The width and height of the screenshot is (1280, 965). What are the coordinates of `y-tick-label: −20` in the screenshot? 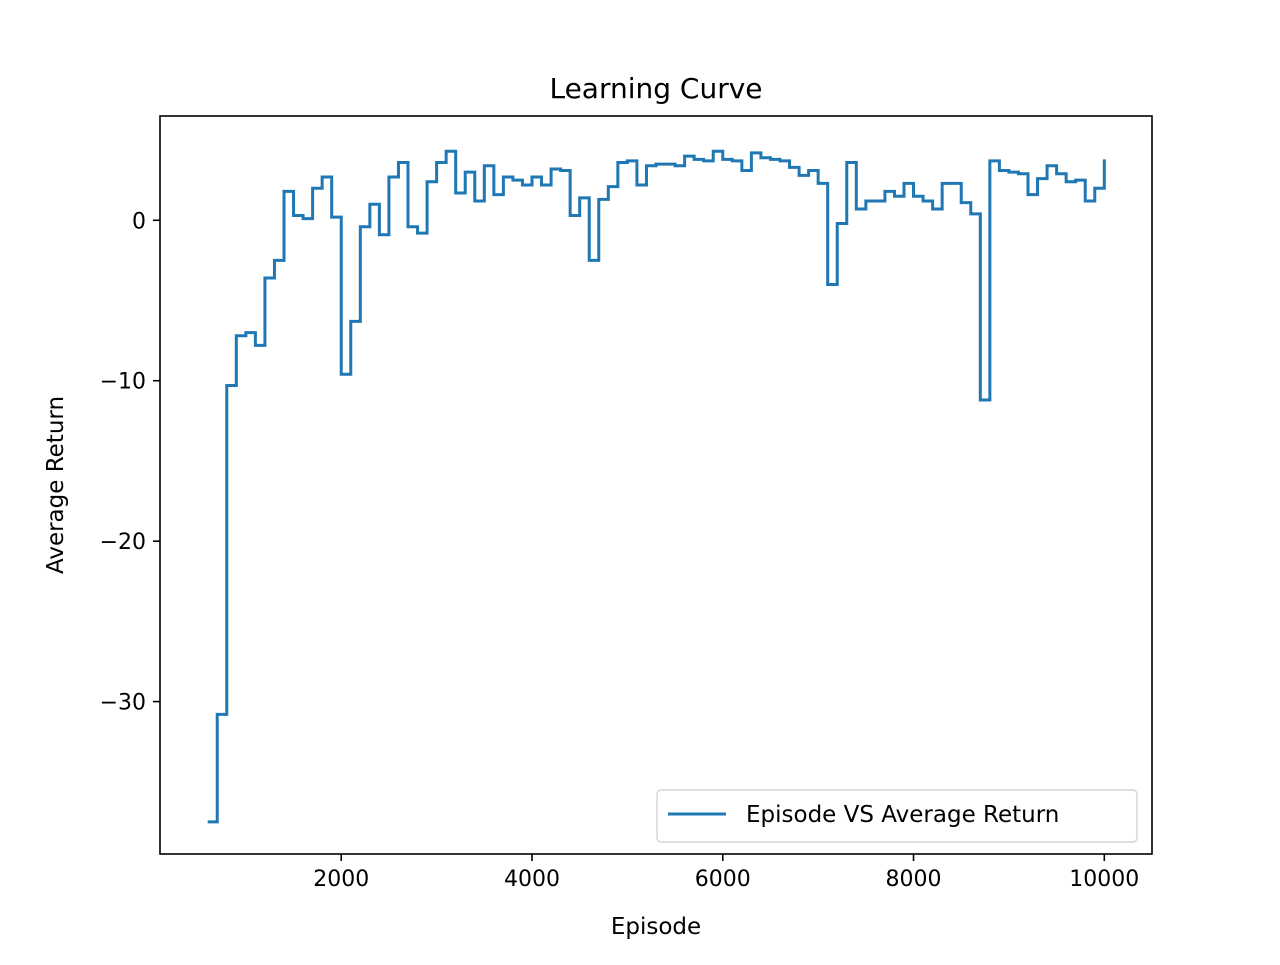 It's located at (123, 542).